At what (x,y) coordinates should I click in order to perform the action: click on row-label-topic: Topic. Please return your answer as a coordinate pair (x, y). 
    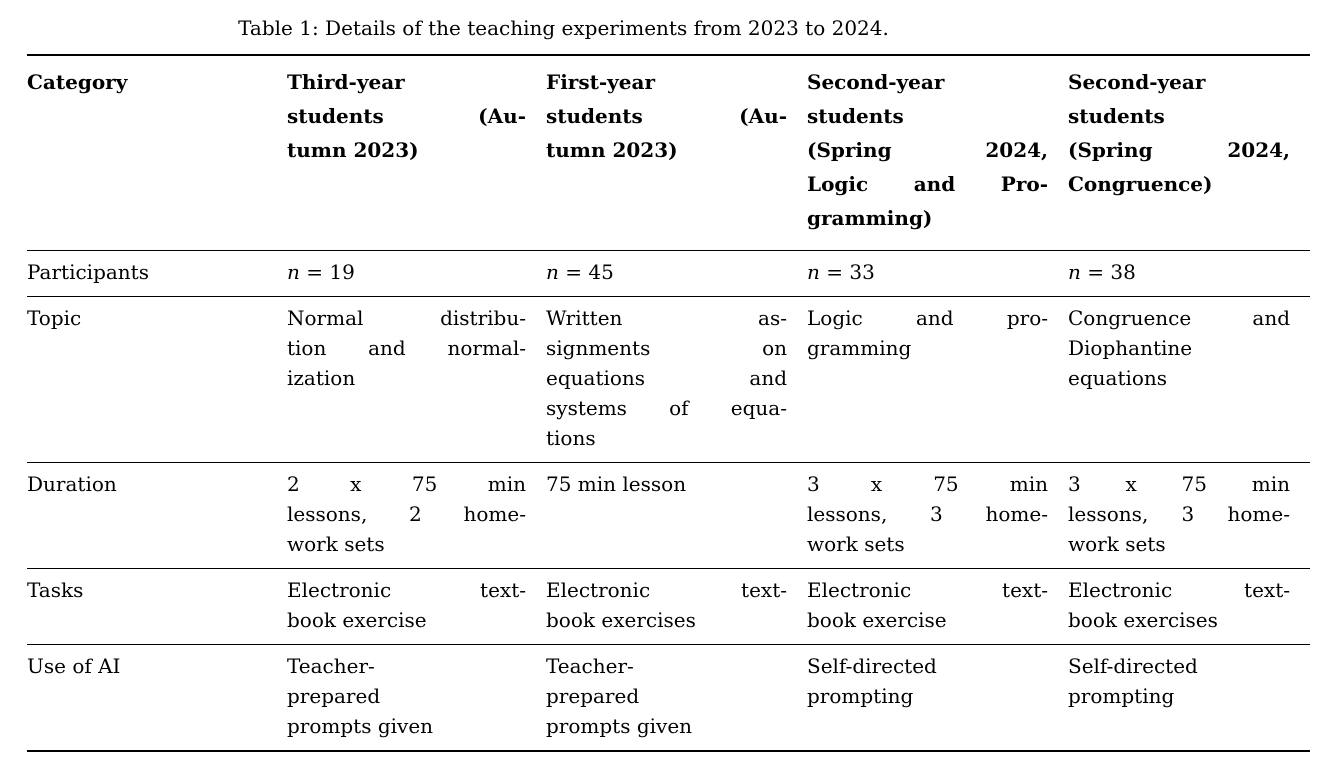
    Looking at the image, I should click on (54, 318).